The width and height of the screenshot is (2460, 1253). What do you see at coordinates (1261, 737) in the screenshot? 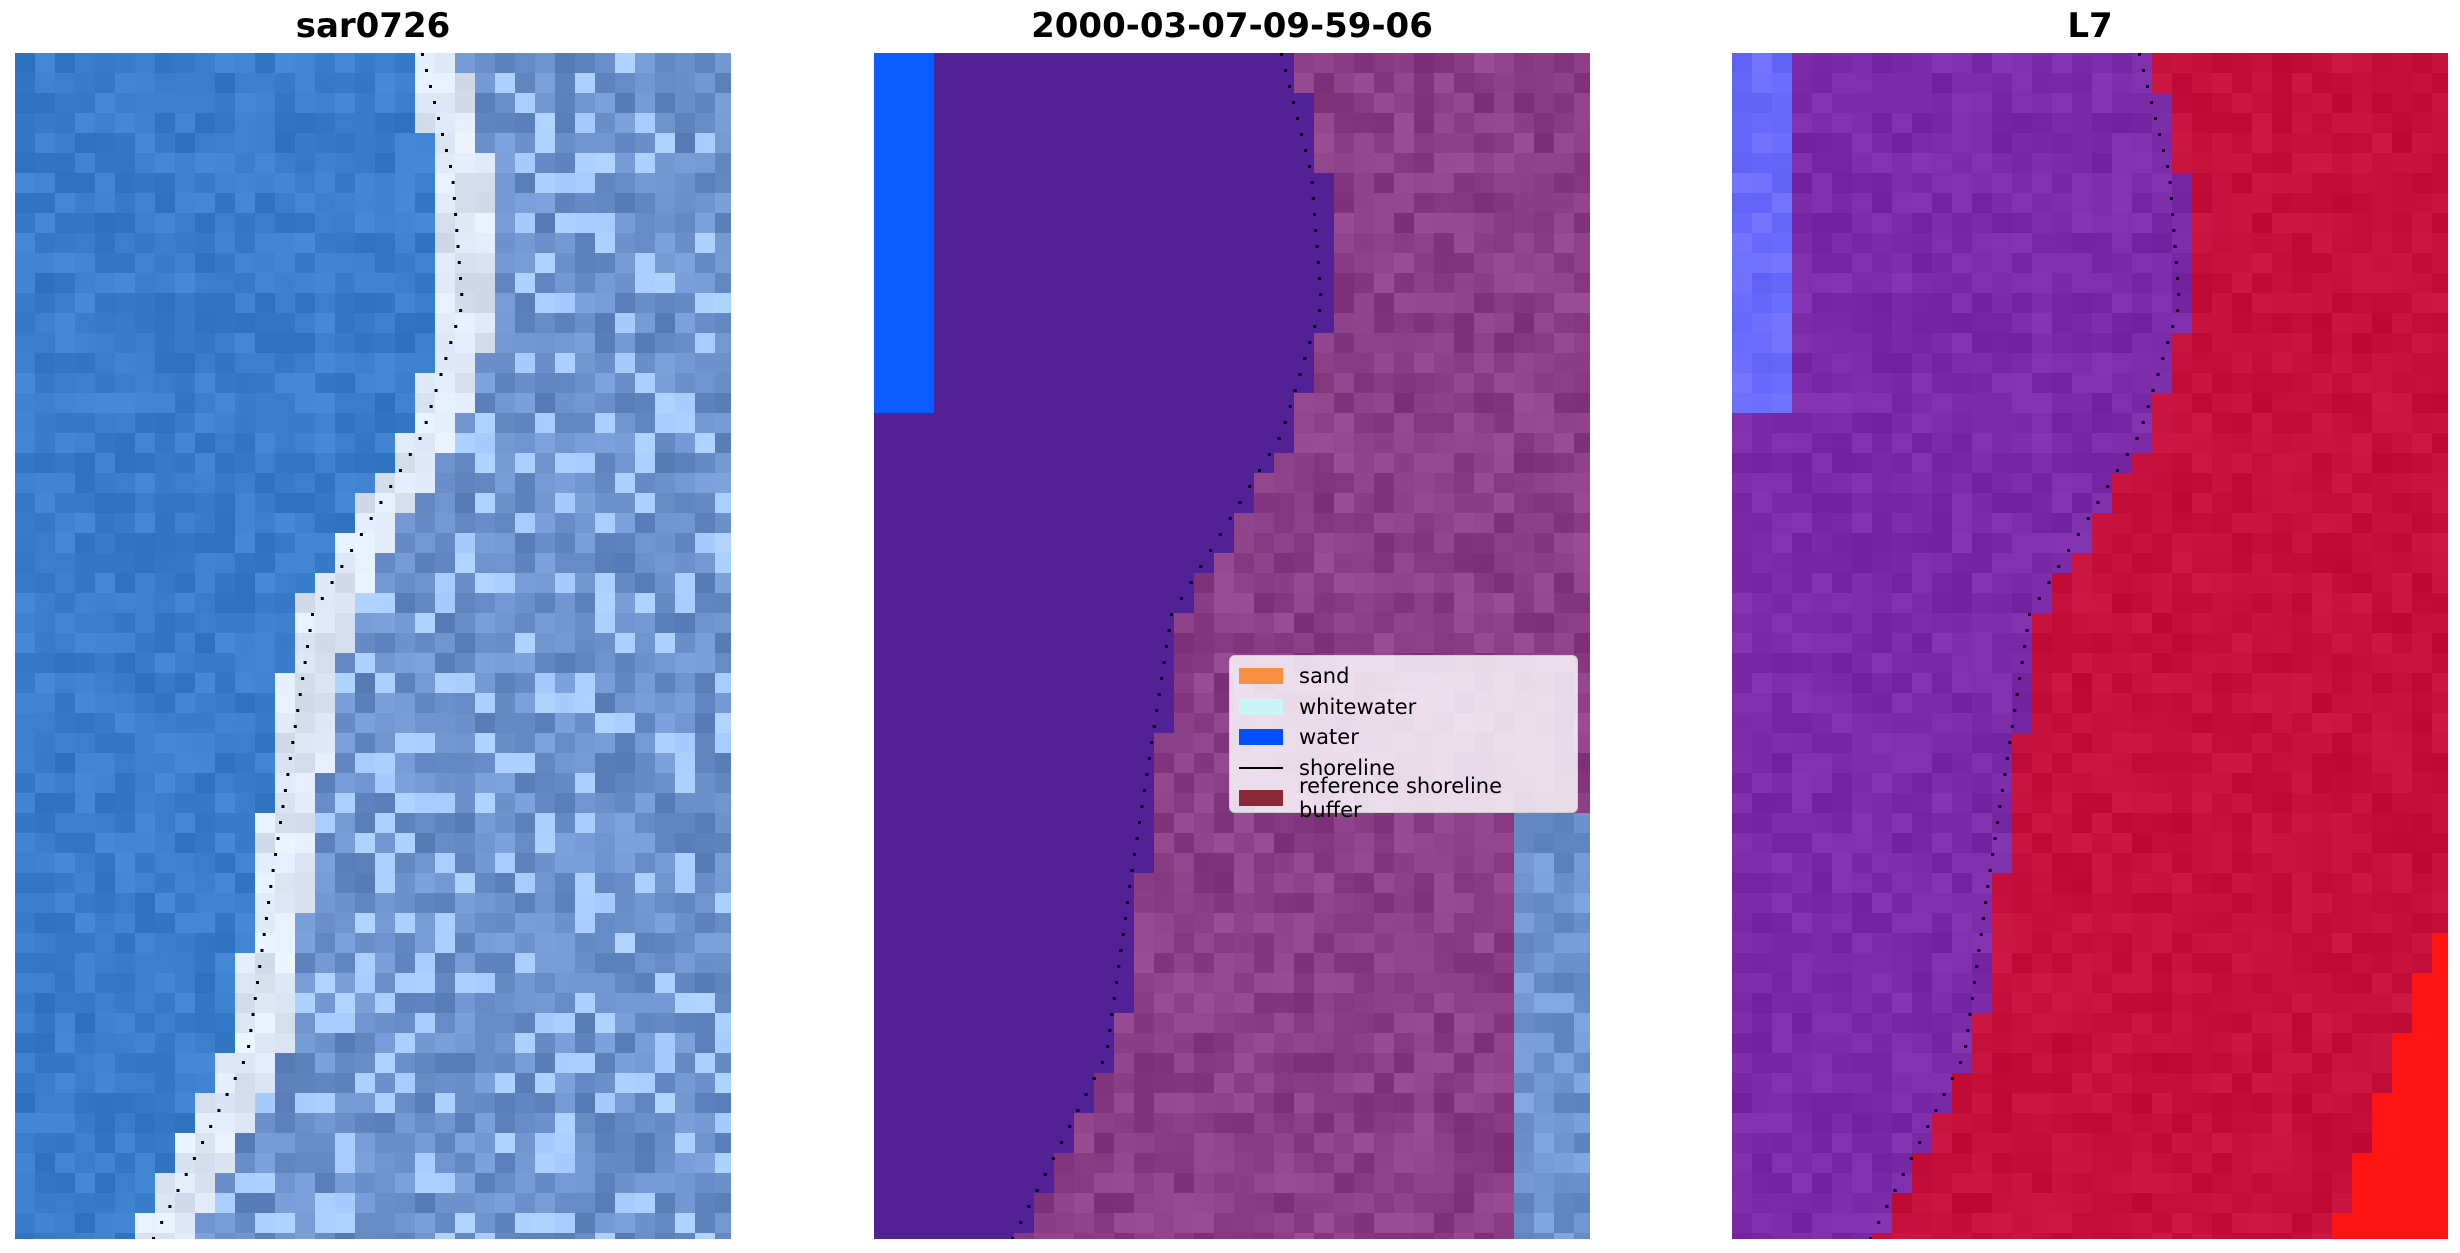
I see `water-swatch` at bounding box center [1261, 737].